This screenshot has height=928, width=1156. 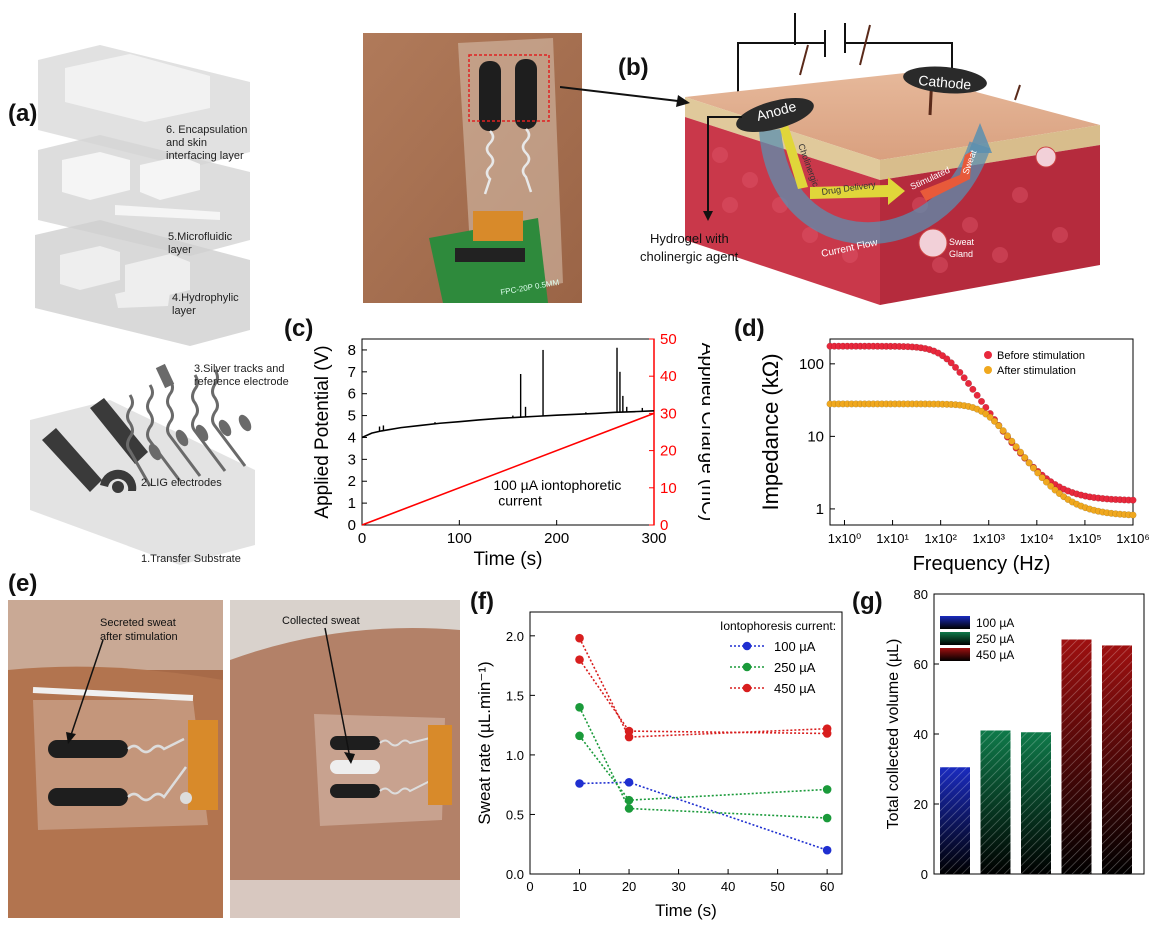 I want to click on y-tick-label: 5, so click(x=352, y=416).